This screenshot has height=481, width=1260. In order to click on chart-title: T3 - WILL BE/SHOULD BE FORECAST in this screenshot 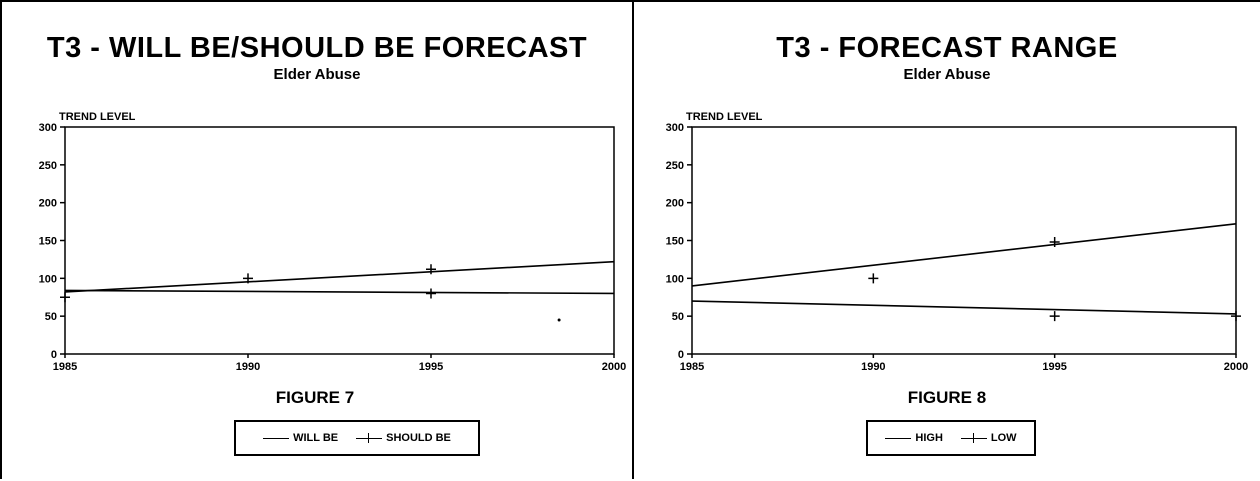, I will do `click(317, 48)`.